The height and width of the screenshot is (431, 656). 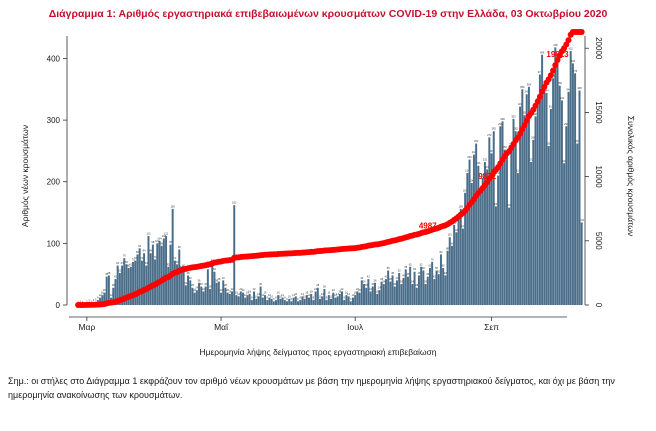 I want to click on bar-value-label: 3, so click(x=89, y=301).